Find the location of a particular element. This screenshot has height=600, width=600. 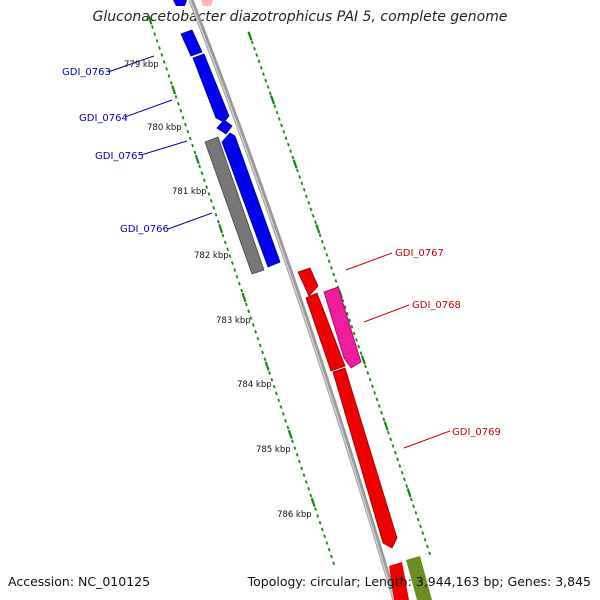

gene-gdi-0769-upper is located at coordinates (325, 332).